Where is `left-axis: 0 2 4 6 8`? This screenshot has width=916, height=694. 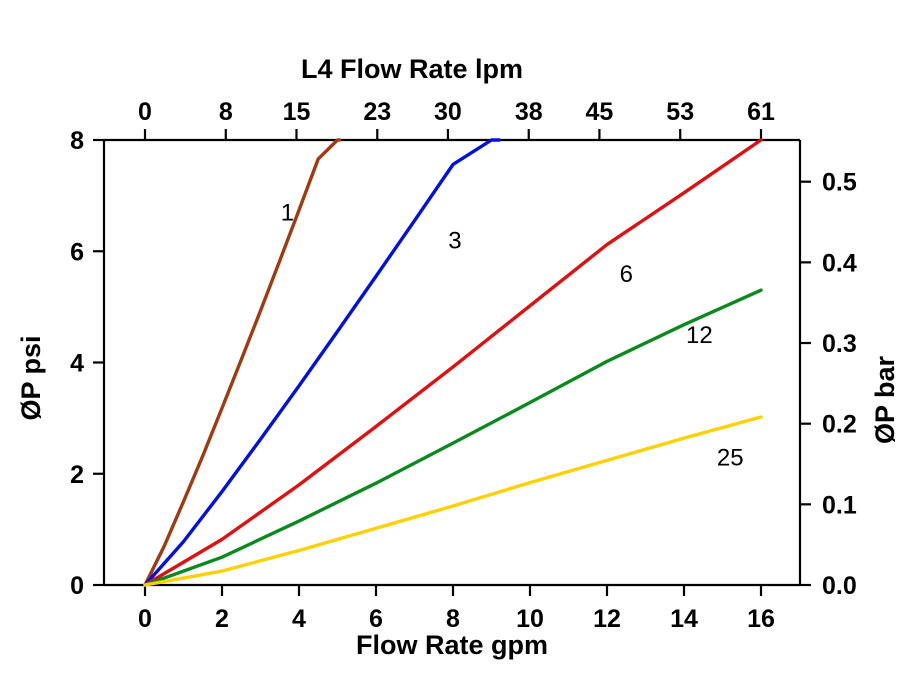
left-axis: 0 2 4 6 8 is located at coordinates (87, 363).